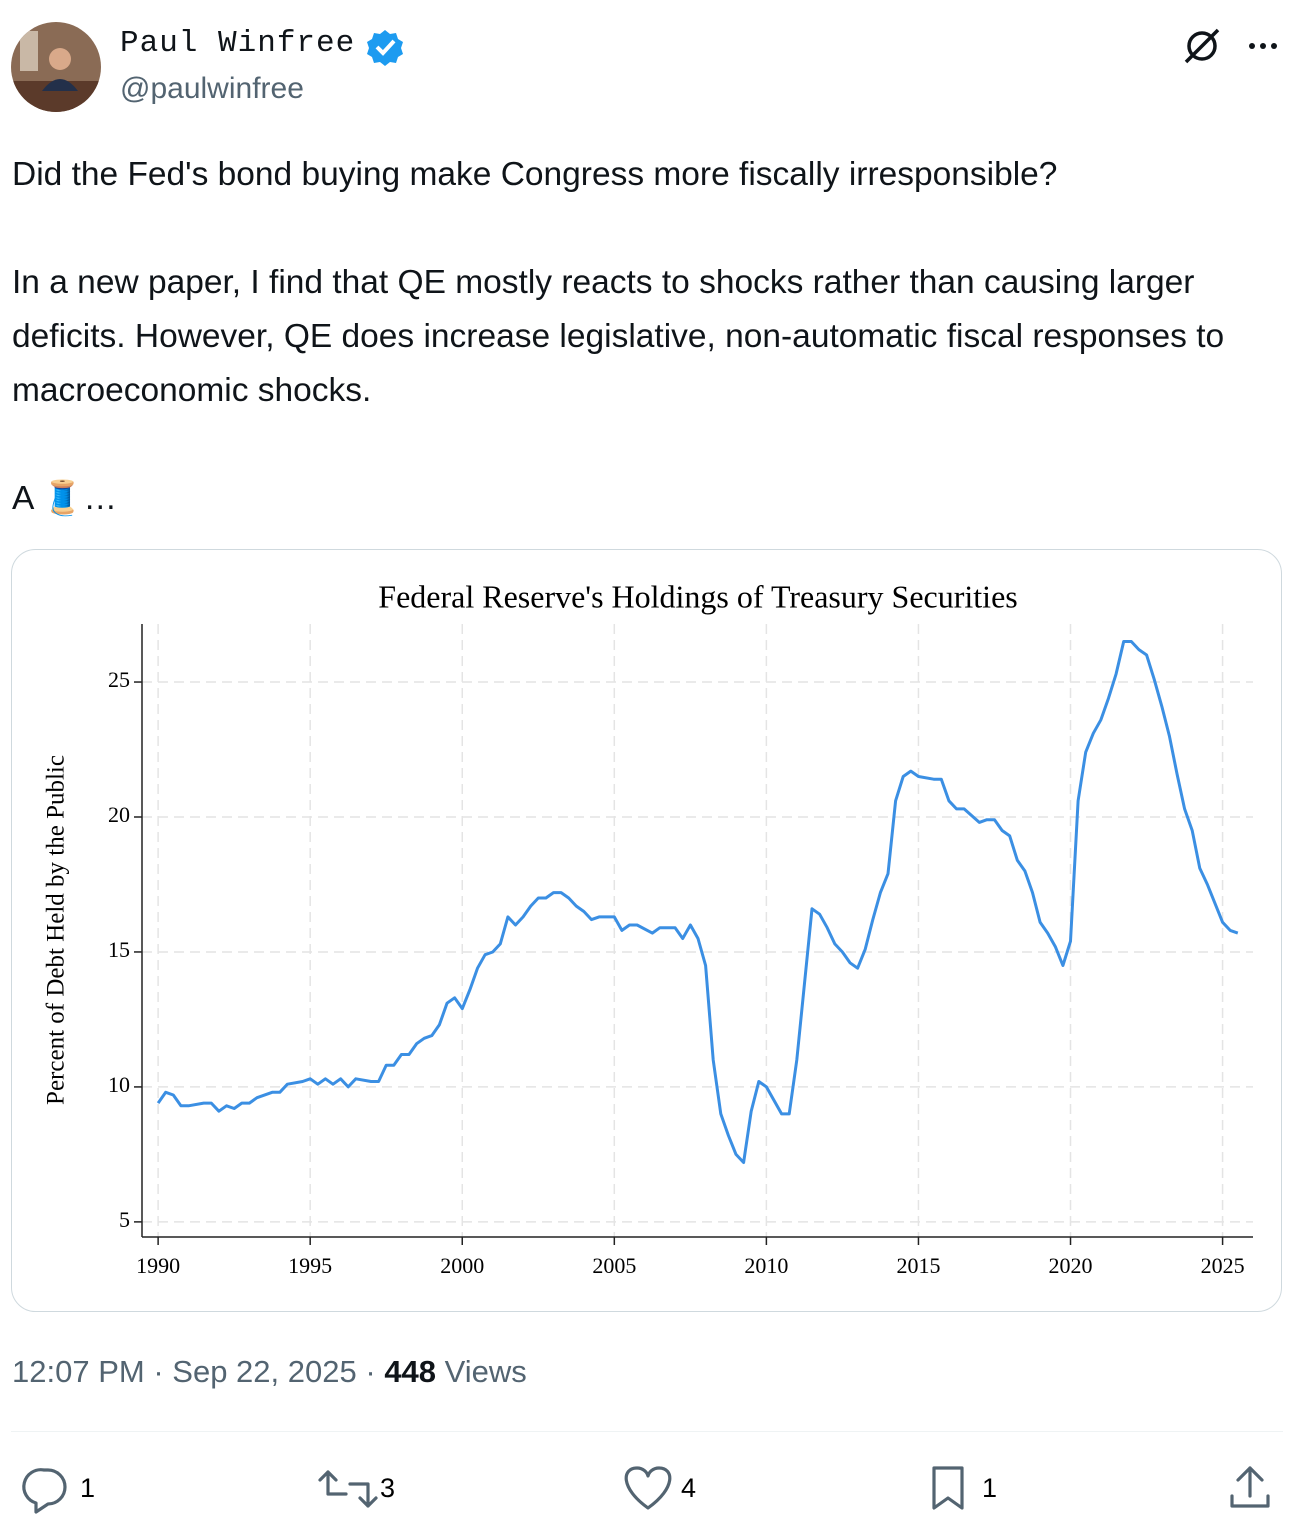 The image size is (1292, 1519). I want to click on verified-badge, so click(385, 48).